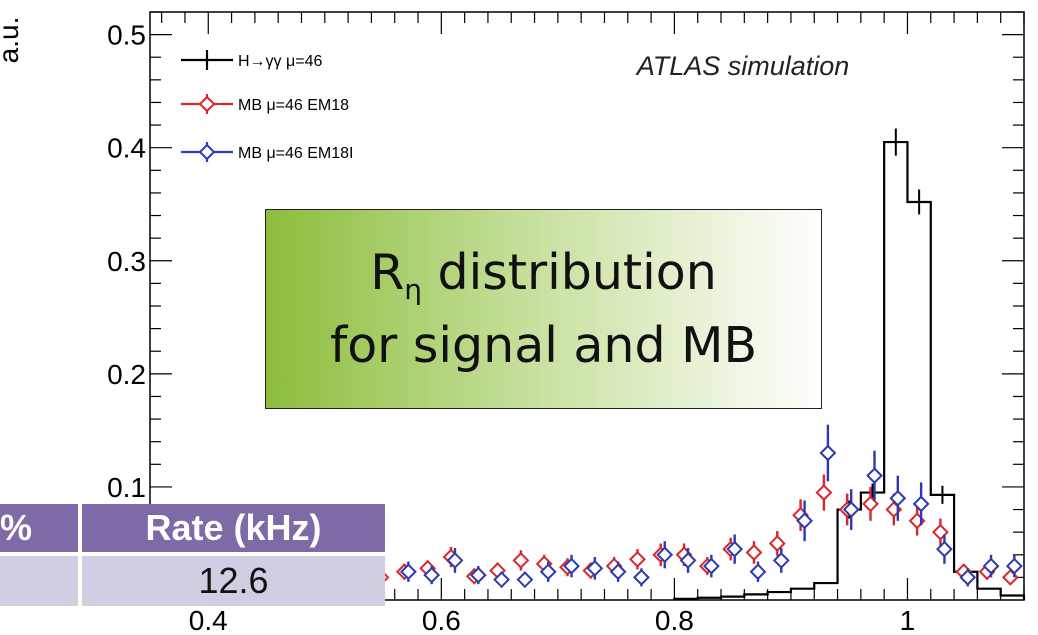  Describe the element at coordinates (908, 620) in the screenshot. I see `x-tick-label: 1` at that location.